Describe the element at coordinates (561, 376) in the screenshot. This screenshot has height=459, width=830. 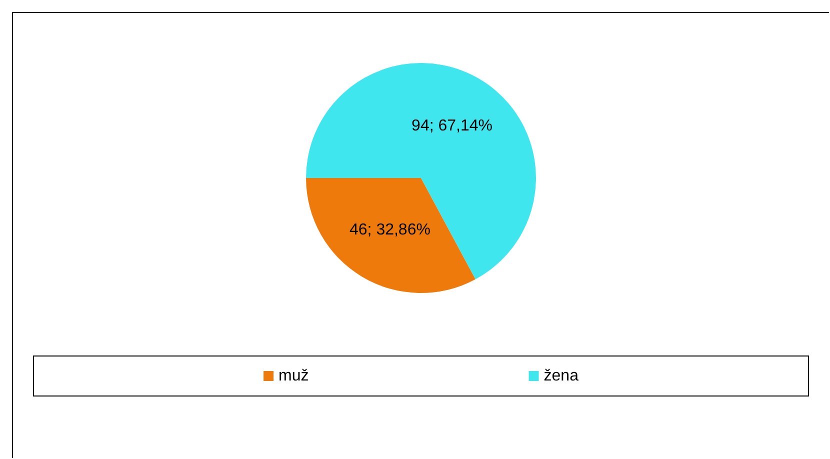
I see `legend-label: žena` at that location.